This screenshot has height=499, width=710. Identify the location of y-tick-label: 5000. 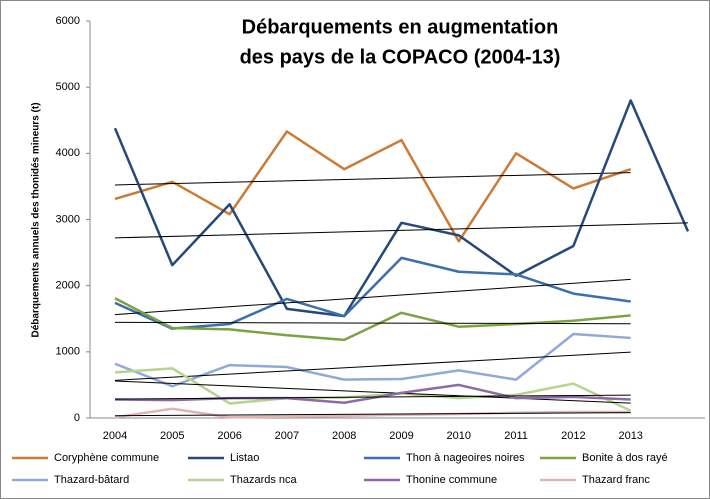
(68, 87).